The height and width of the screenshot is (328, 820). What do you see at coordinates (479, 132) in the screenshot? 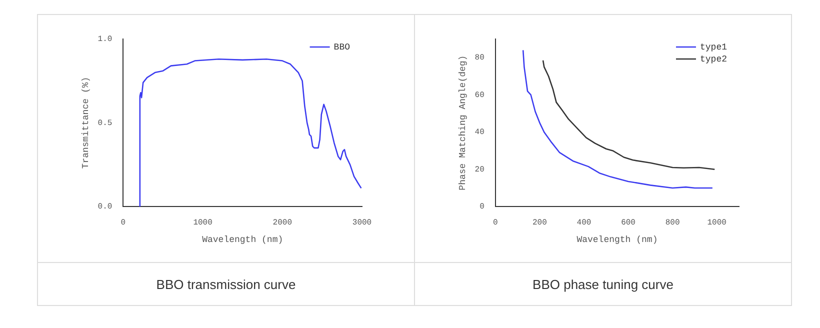
I see `y-tick-label: 40` at bounding box center [479, 132].